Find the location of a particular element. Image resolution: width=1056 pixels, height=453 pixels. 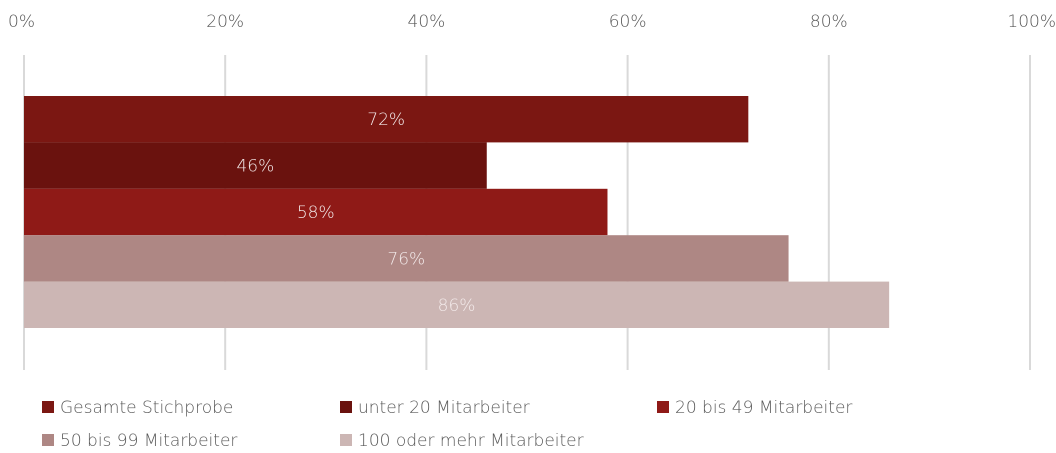

legend-label: 100 oder mehr Mitarbeiter is located at coordinates (471, 441).